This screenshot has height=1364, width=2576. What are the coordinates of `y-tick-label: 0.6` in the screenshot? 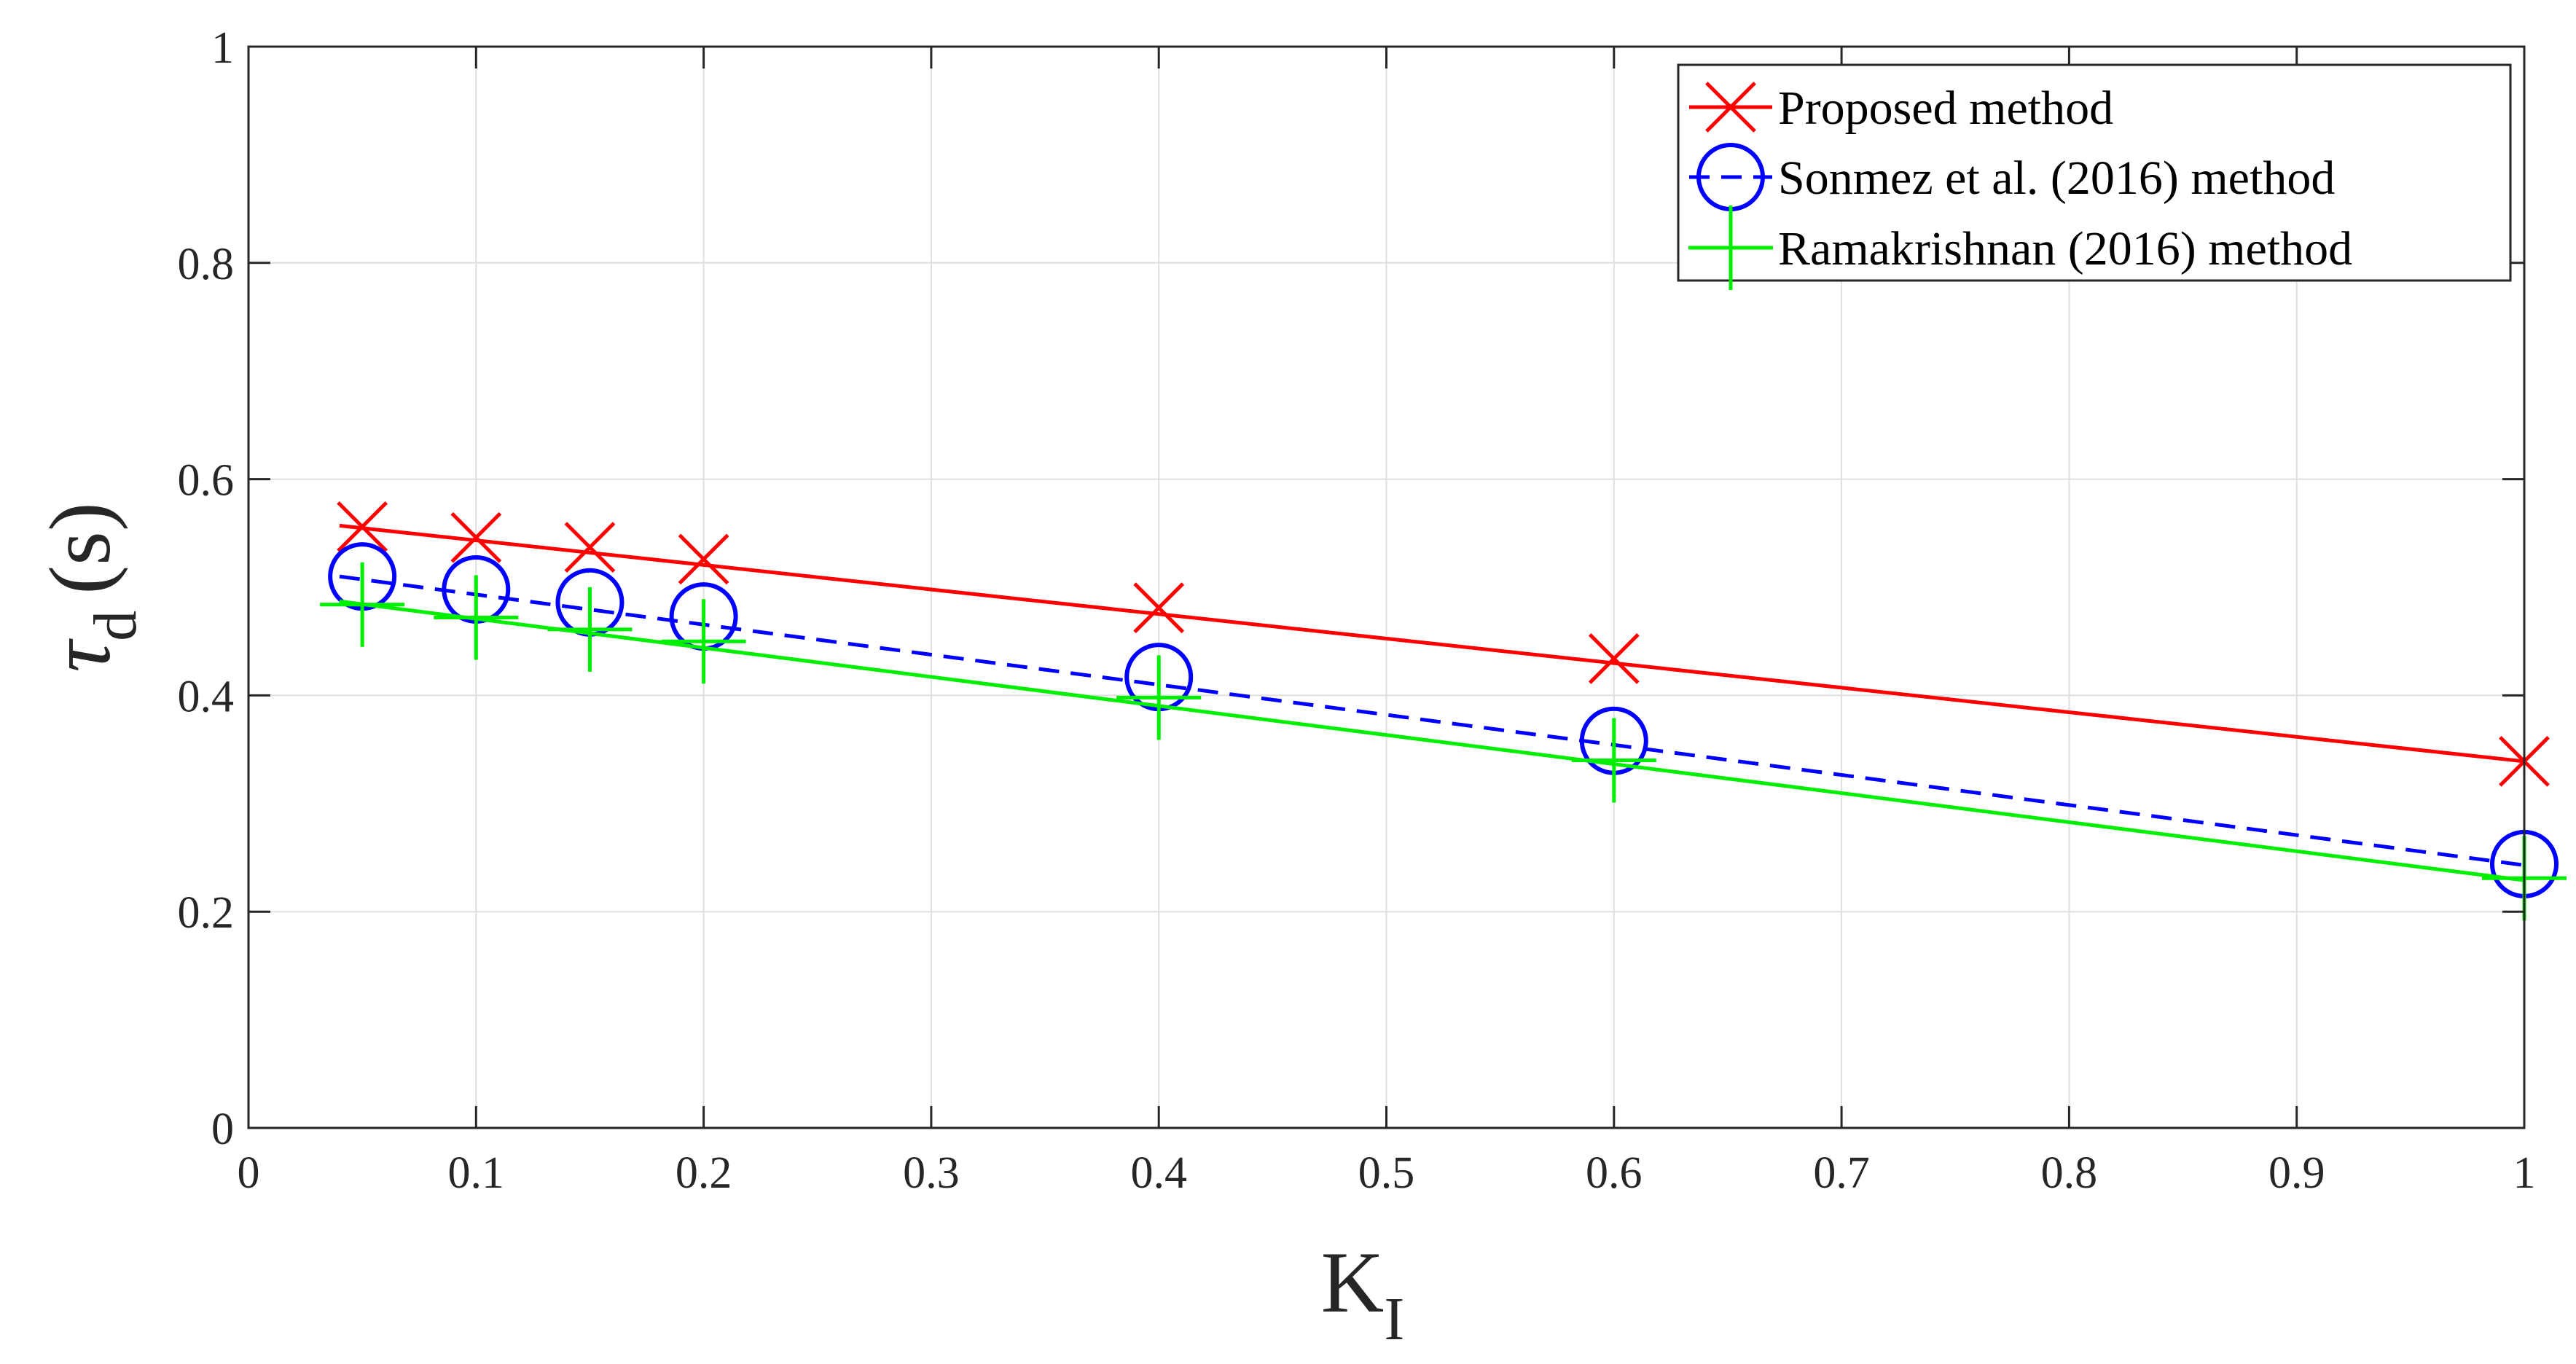 It's located at (206, 481).